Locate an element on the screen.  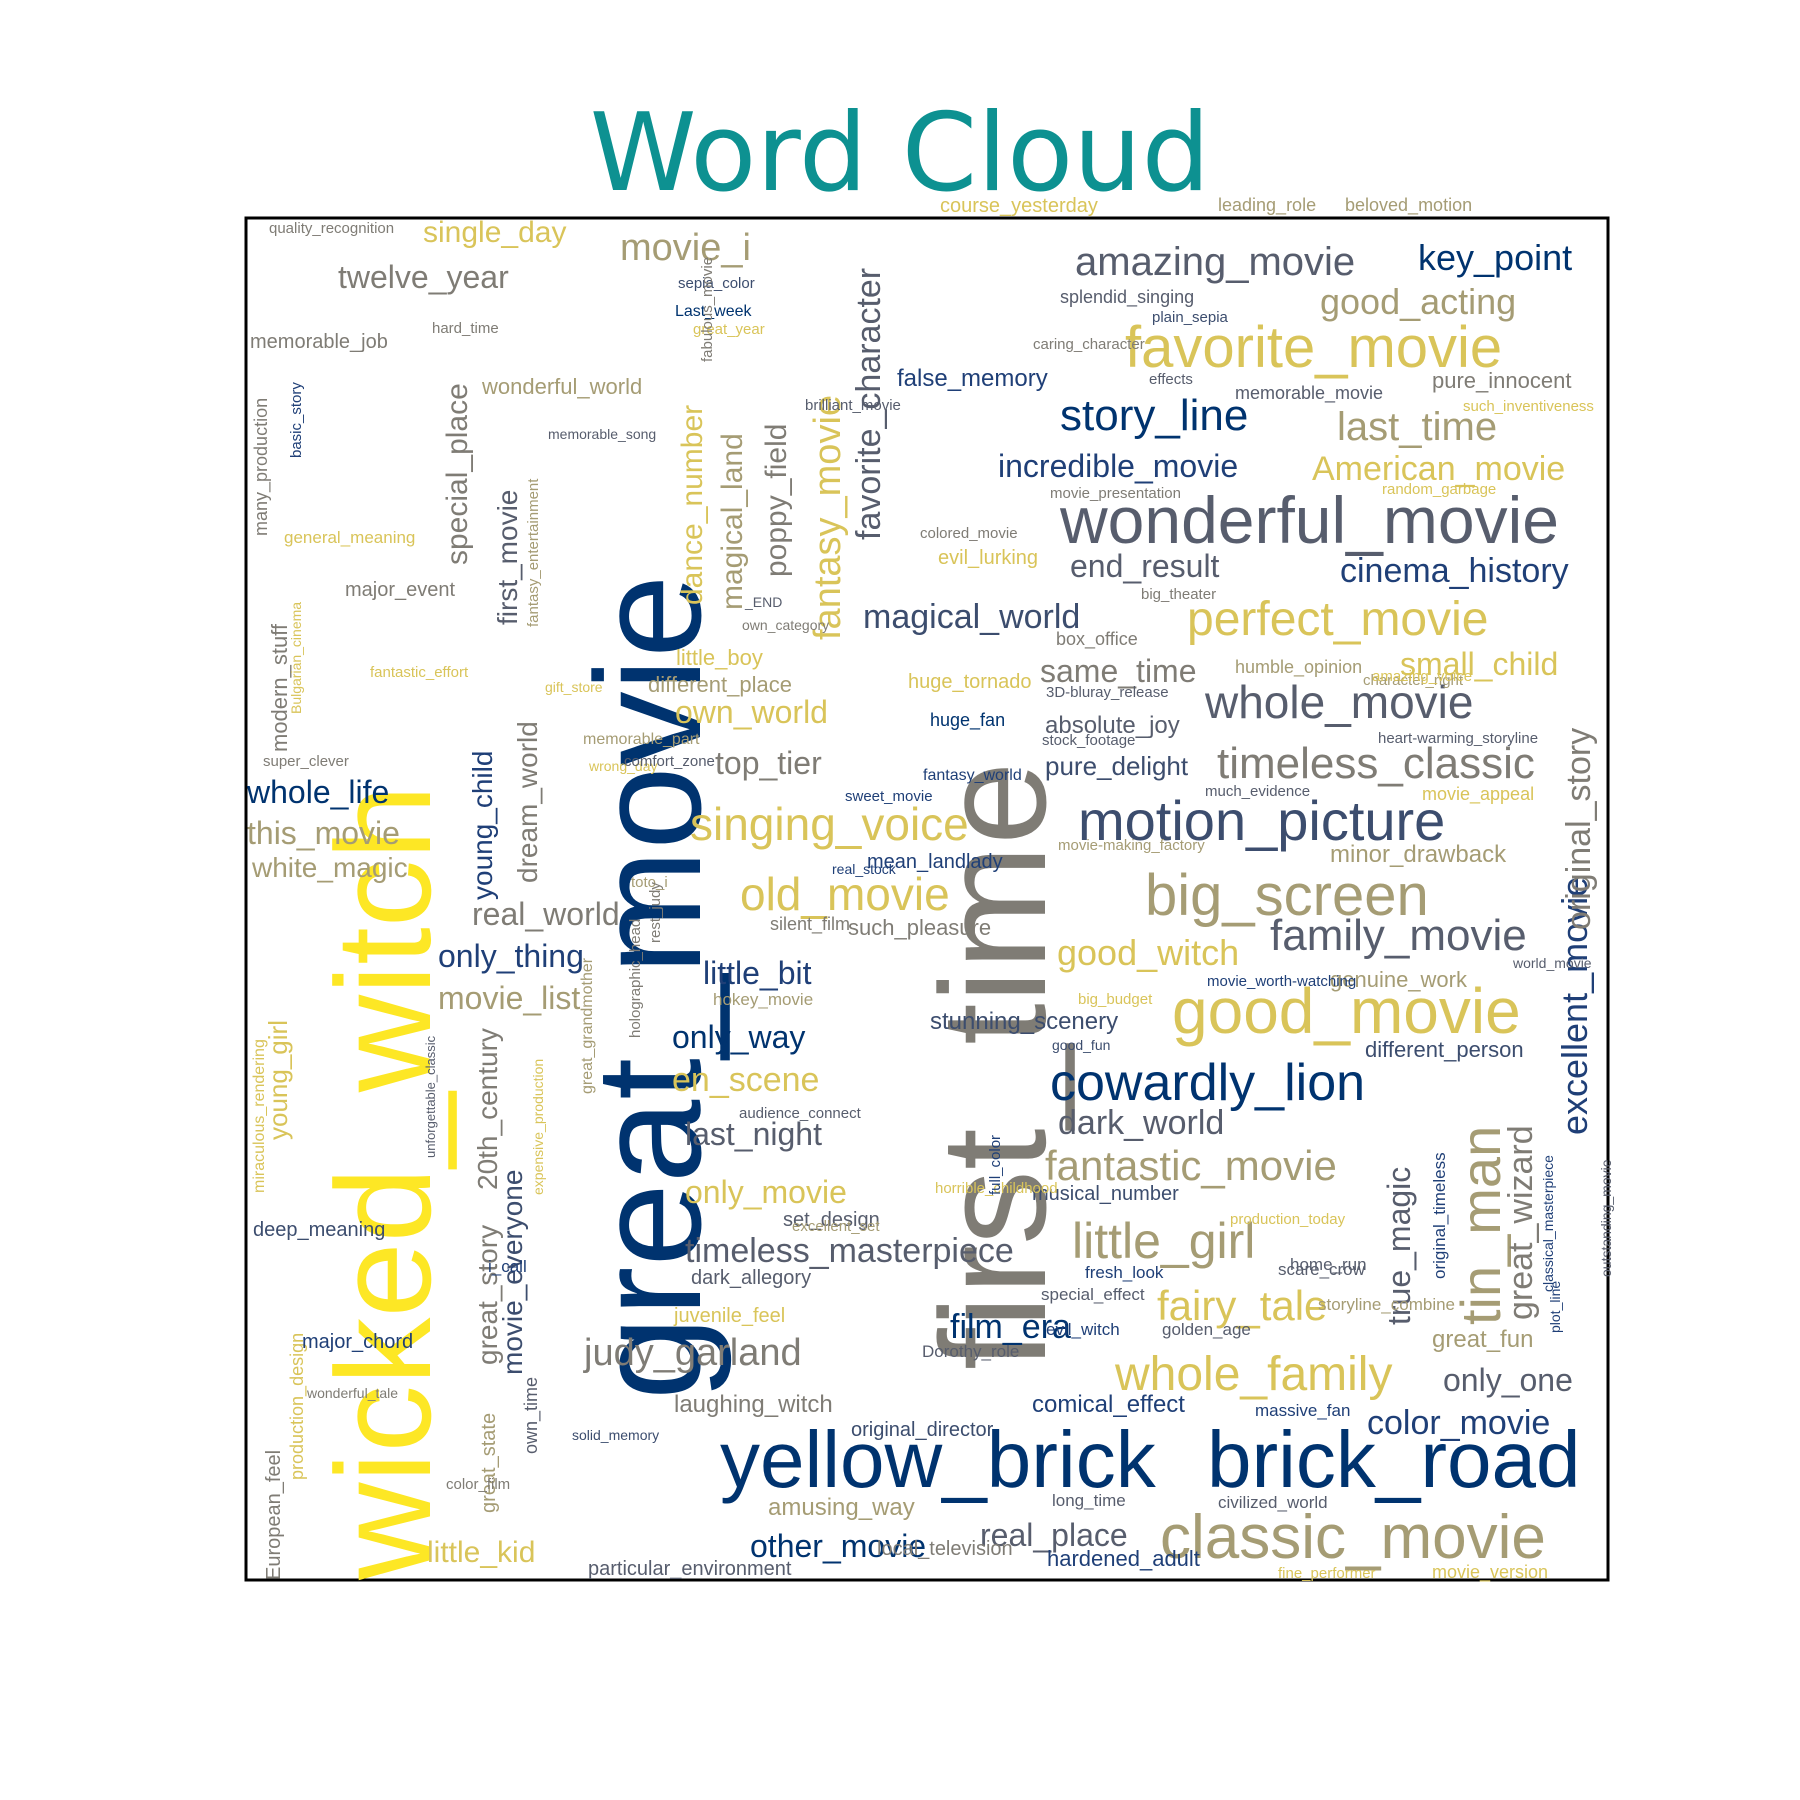
word-quality-recognition: quality_recognition is located at coordinates (331, 228).